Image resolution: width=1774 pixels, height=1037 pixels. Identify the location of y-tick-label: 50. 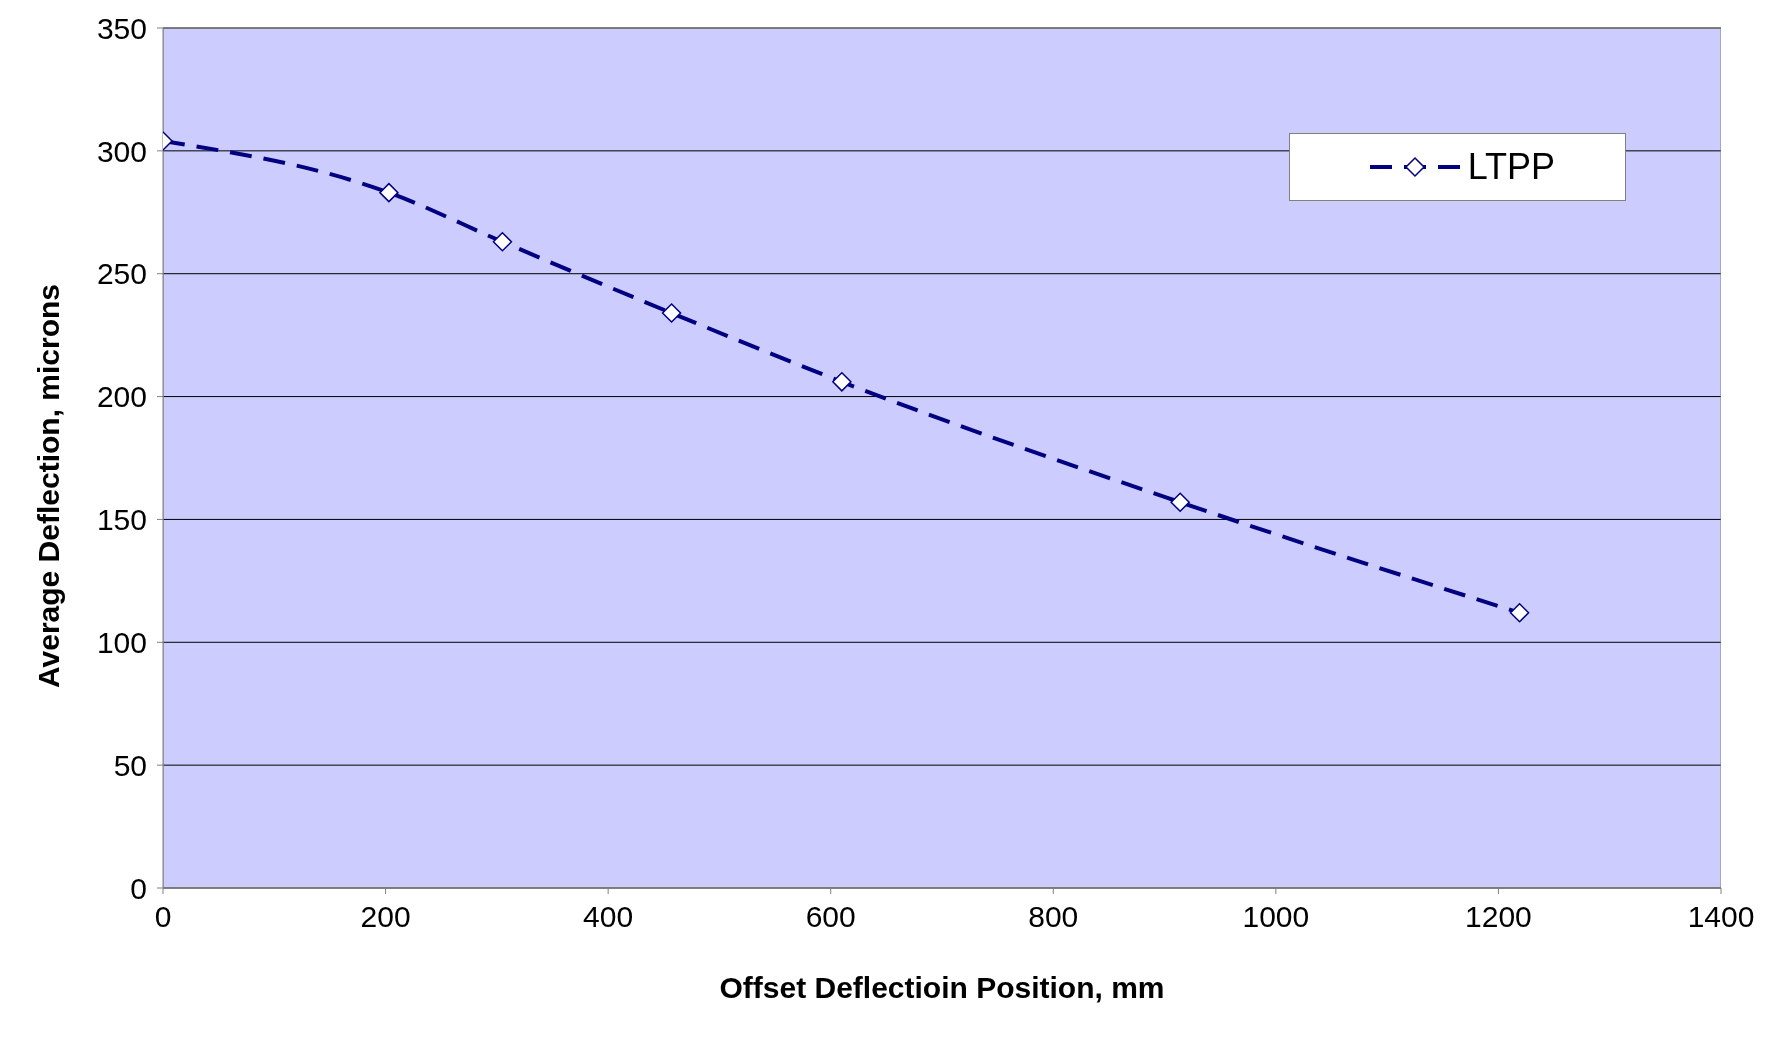
(130, 765).